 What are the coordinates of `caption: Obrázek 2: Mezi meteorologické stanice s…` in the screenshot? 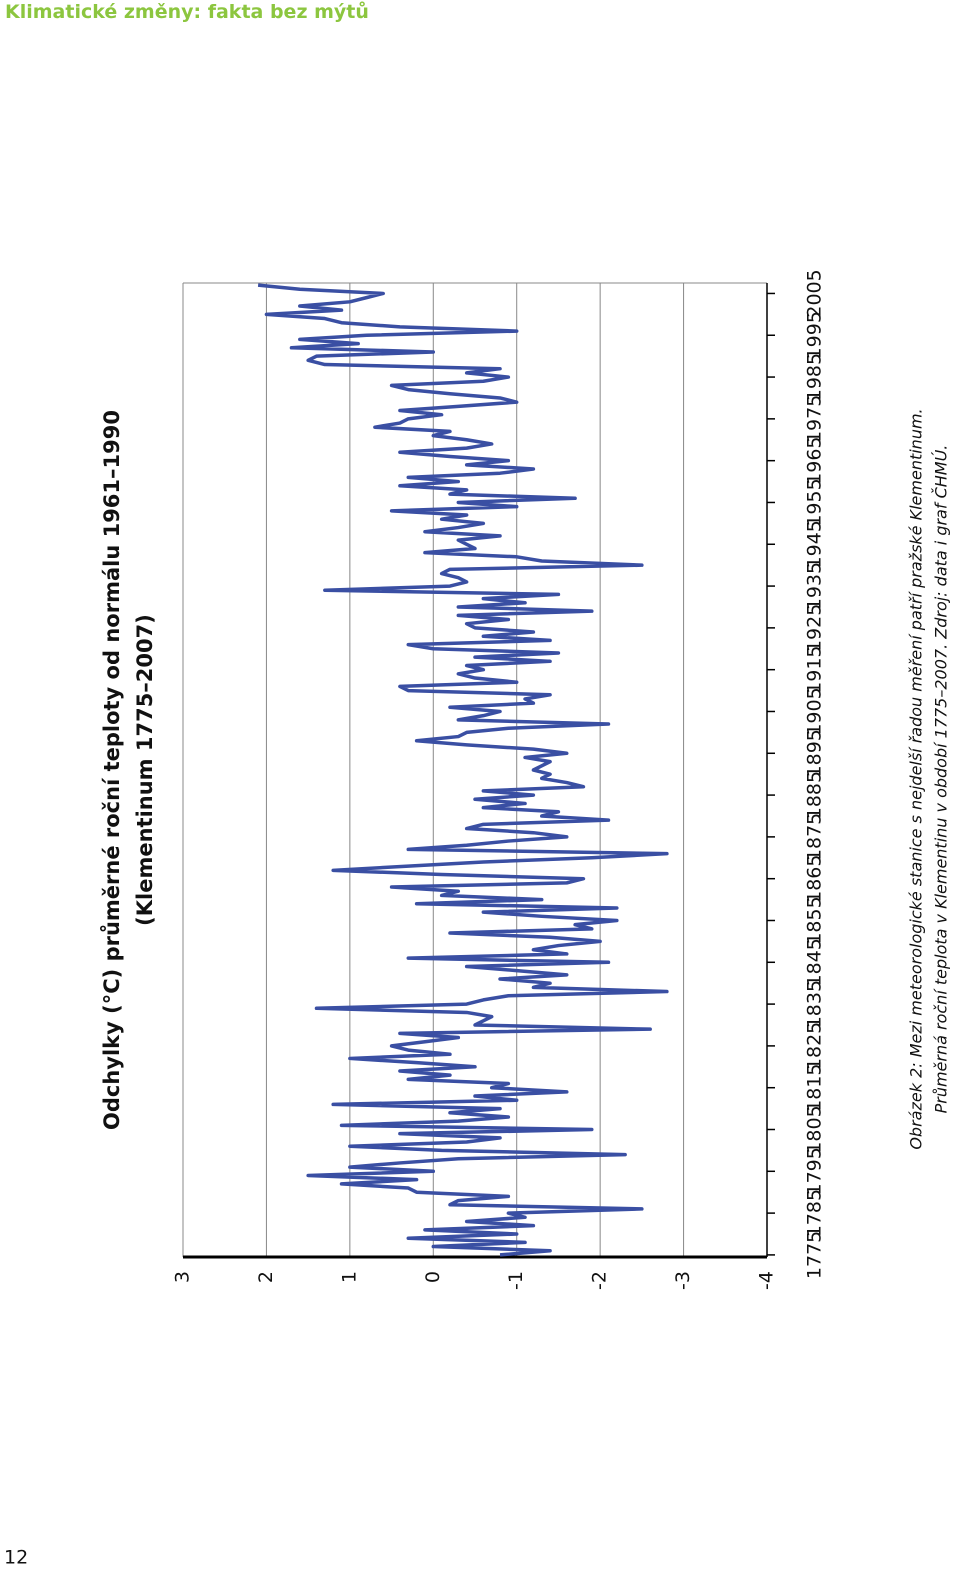 It's located at (916, 778).